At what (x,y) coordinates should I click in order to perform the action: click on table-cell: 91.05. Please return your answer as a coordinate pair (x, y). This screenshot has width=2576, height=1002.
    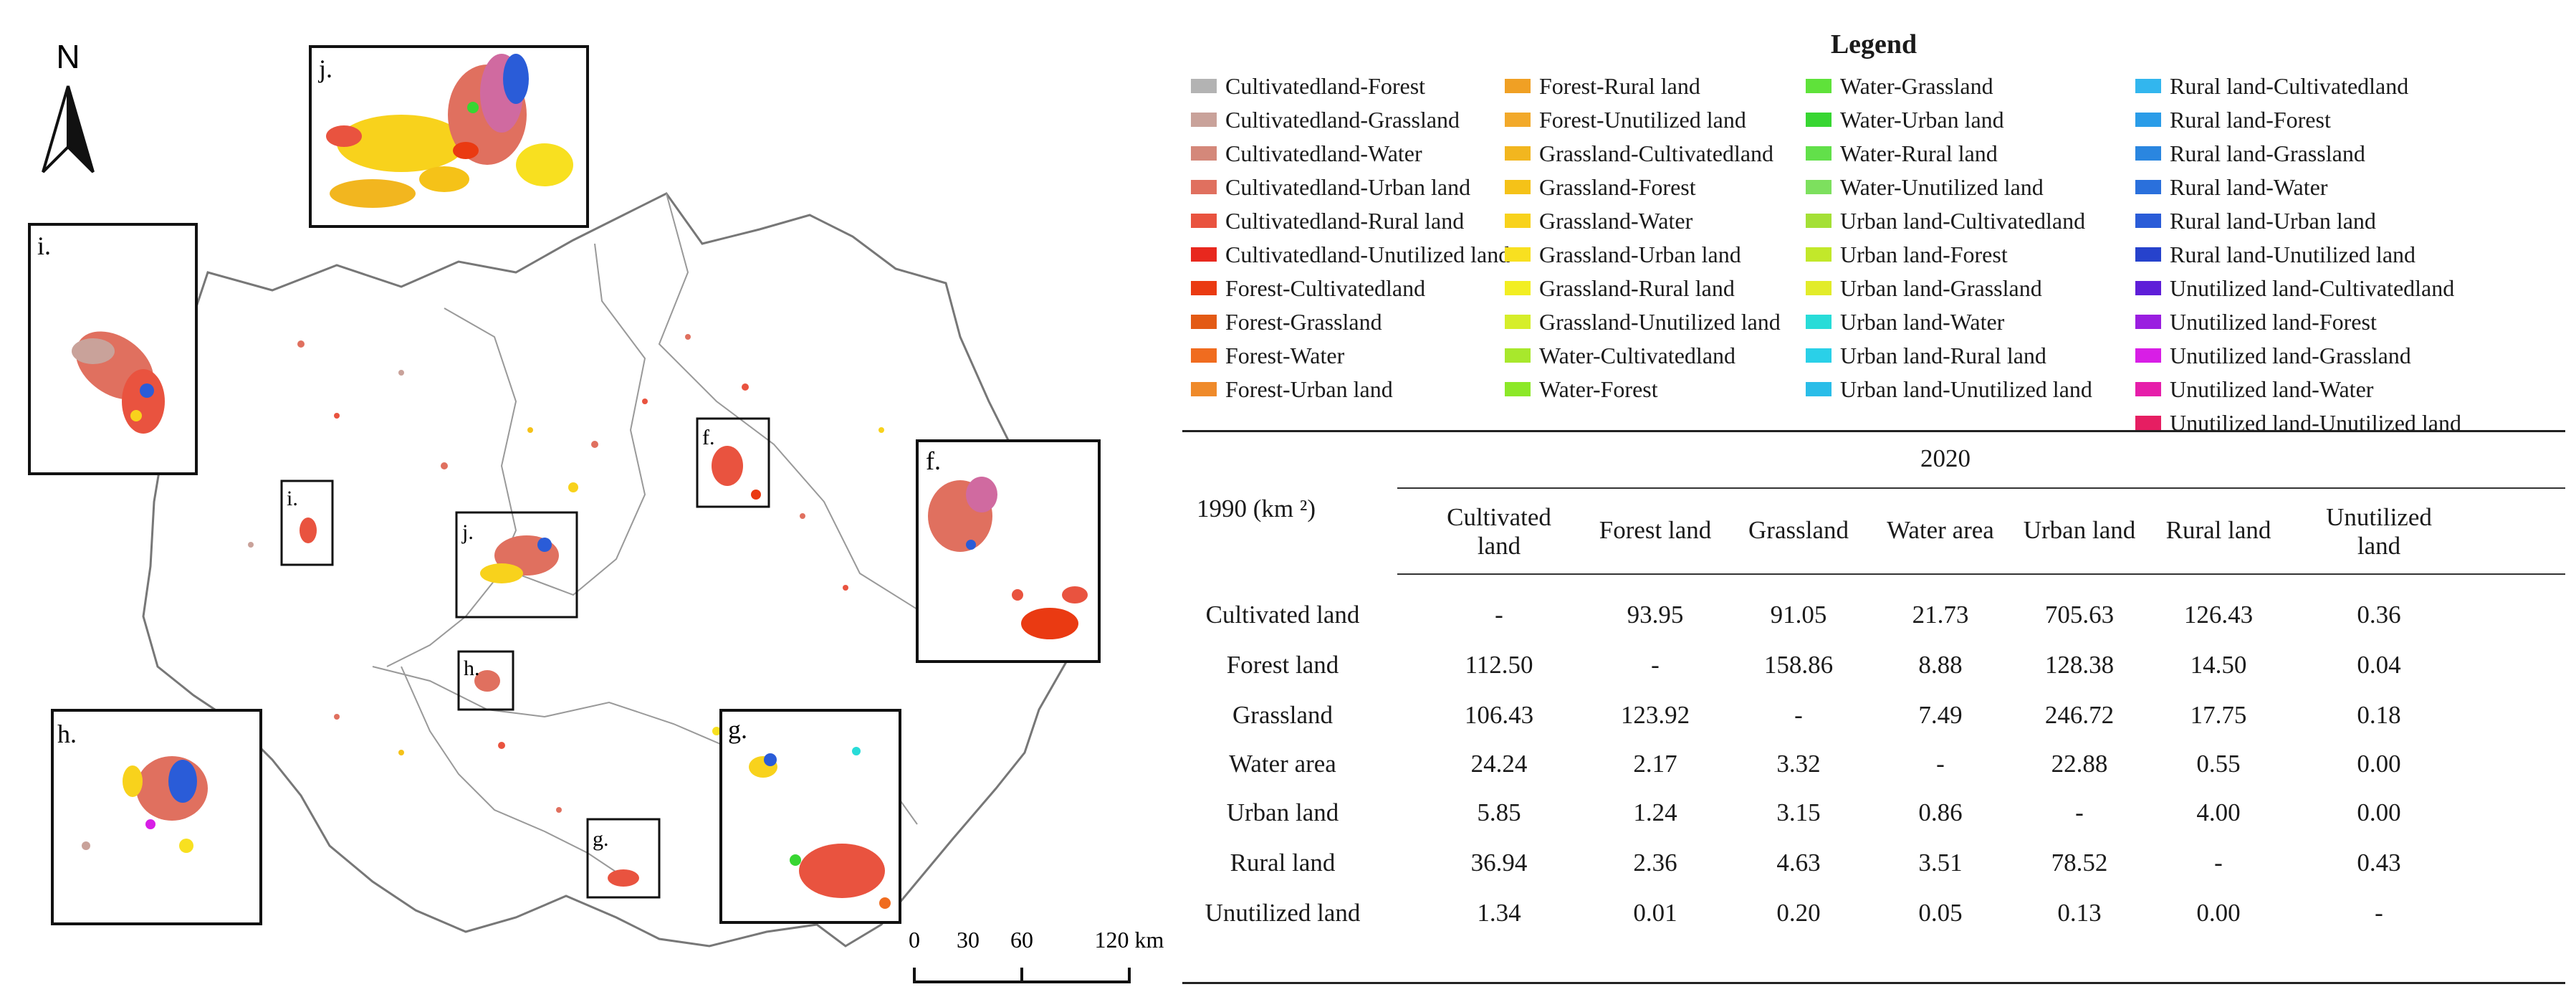
    Looking at the image, I should click on (1799, 615).